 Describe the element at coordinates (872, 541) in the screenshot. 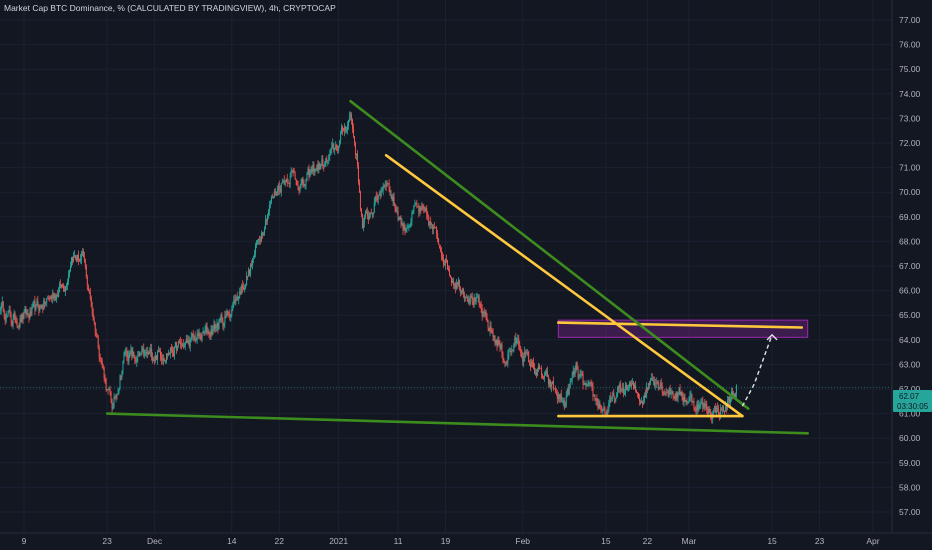

I see `x-tick-label: Apr` at that location.